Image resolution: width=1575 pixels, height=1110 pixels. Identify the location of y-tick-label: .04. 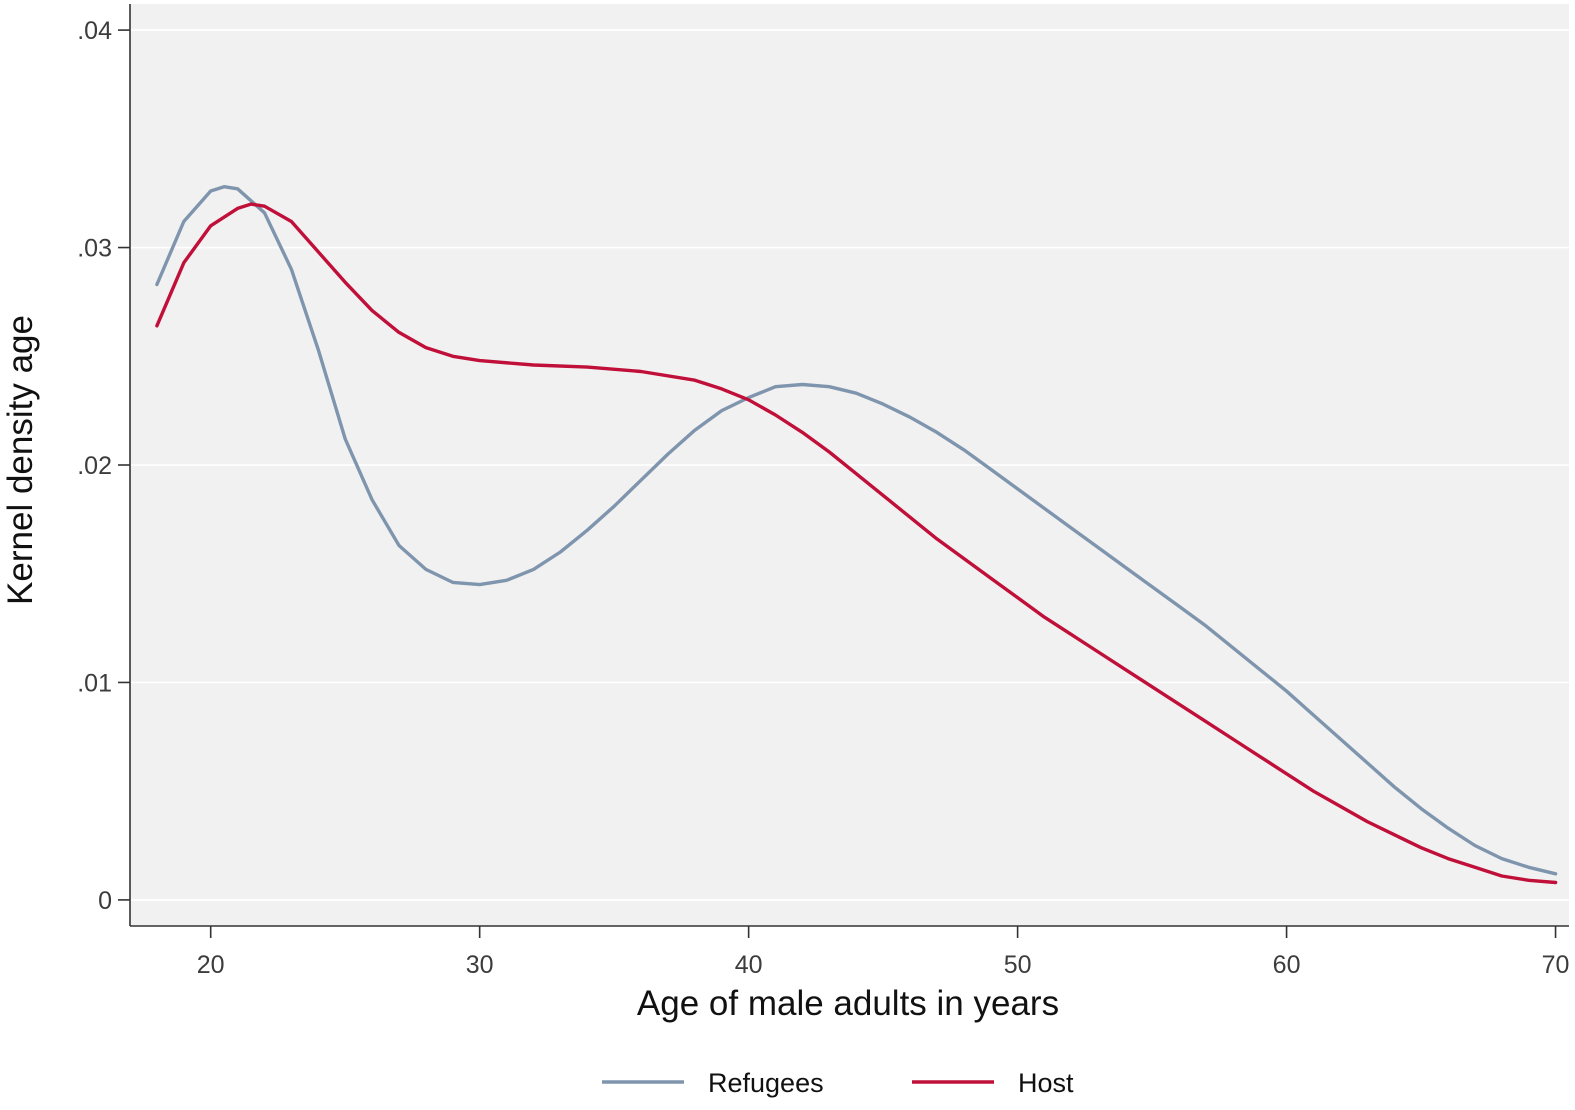
(94, 31).